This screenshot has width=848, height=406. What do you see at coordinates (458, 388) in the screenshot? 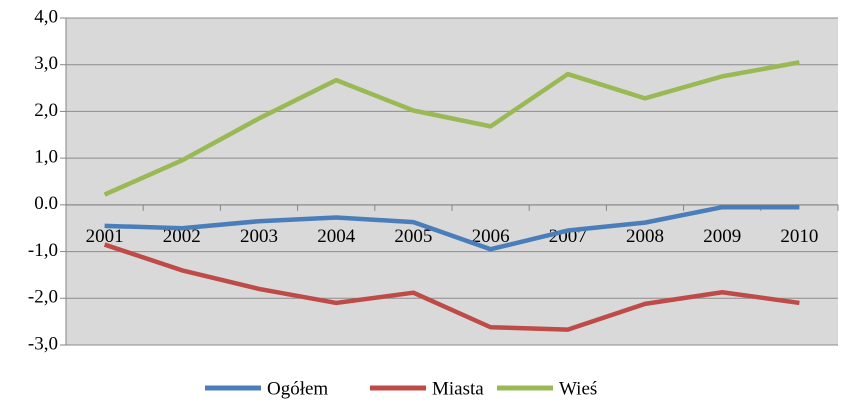
I see `legend-label: Miasta` at bounding box center [458, 388].